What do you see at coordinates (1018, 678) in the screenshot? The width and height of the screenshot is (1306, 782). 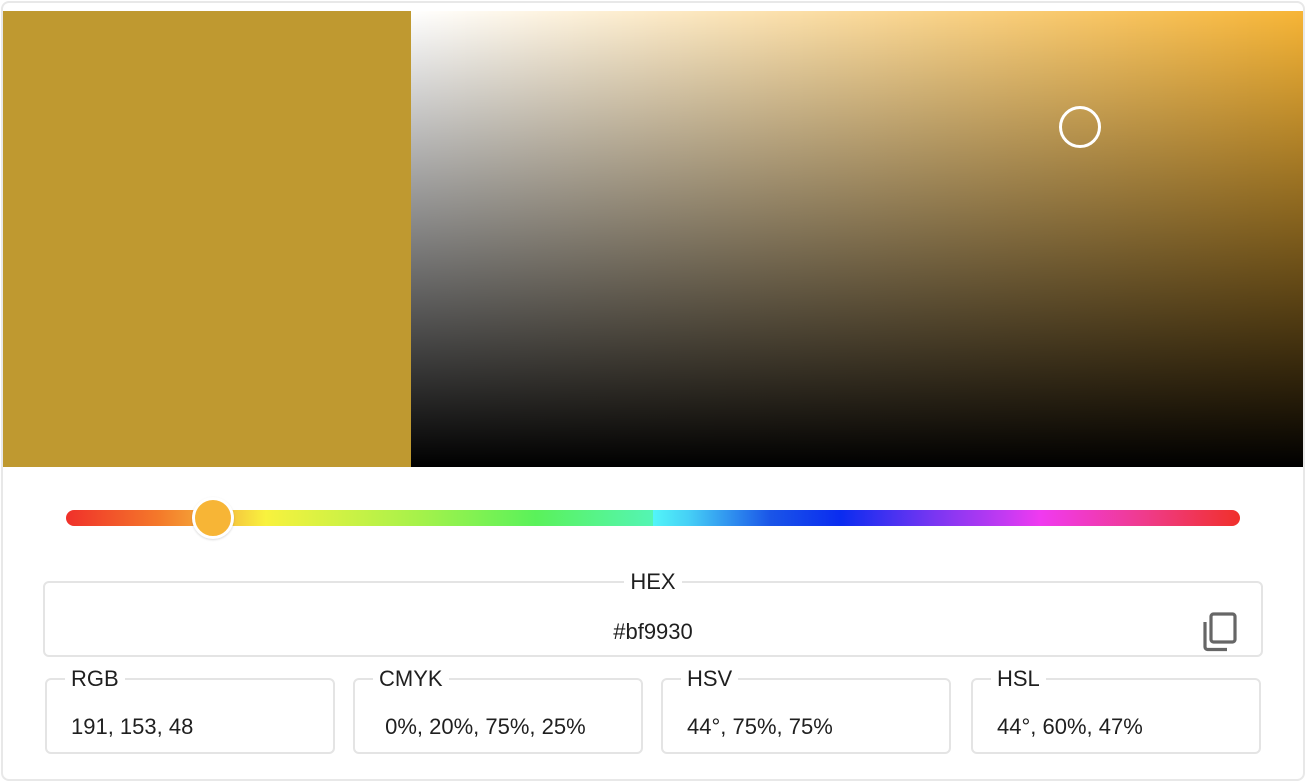 I see `hsl-label: HSL` at bounding box center [1018, 678].